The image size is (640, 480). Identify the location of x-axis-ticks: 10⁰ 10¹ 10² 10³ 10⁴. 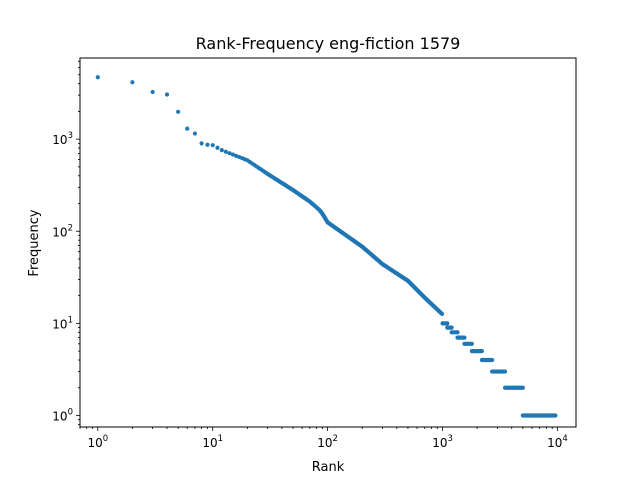
(323, 438).